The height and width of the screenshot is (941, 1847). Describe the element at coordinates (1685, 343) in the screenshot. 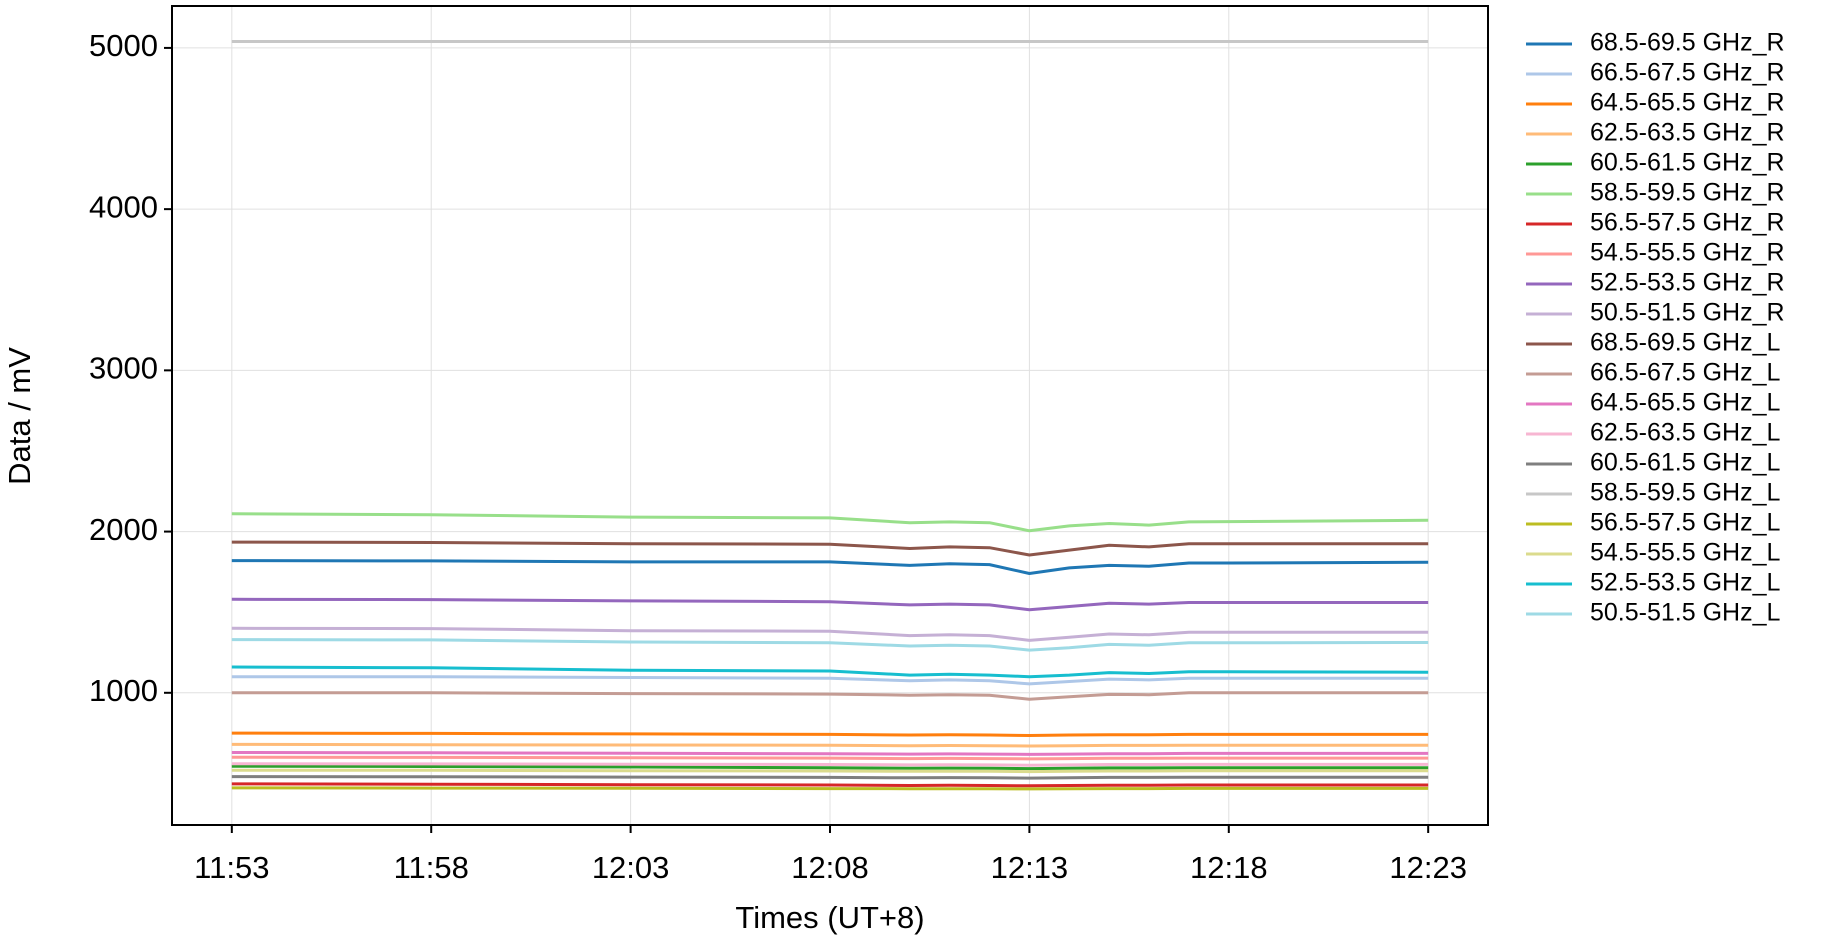

I see `legend-label: 68.5-69.5 GHz_L` at that location.